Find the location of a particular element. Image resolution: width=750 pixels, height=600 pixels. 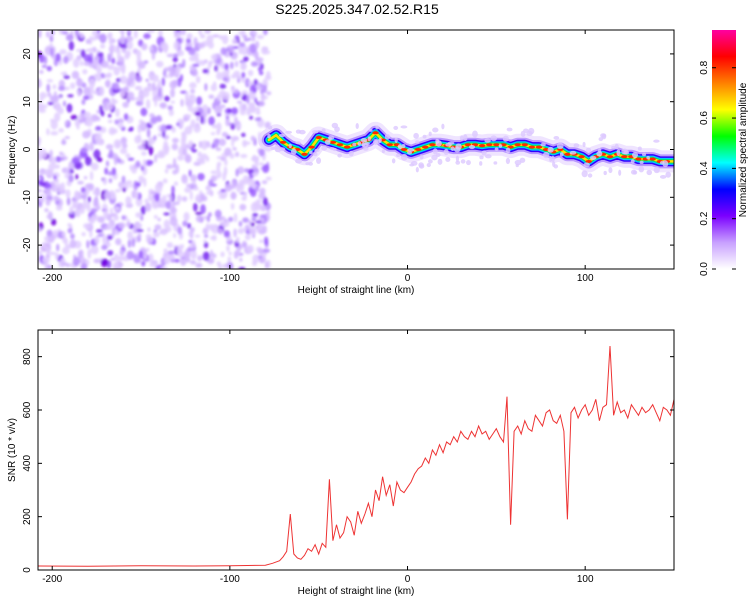

colorbar-gradient is located at coordinates (724, 149).